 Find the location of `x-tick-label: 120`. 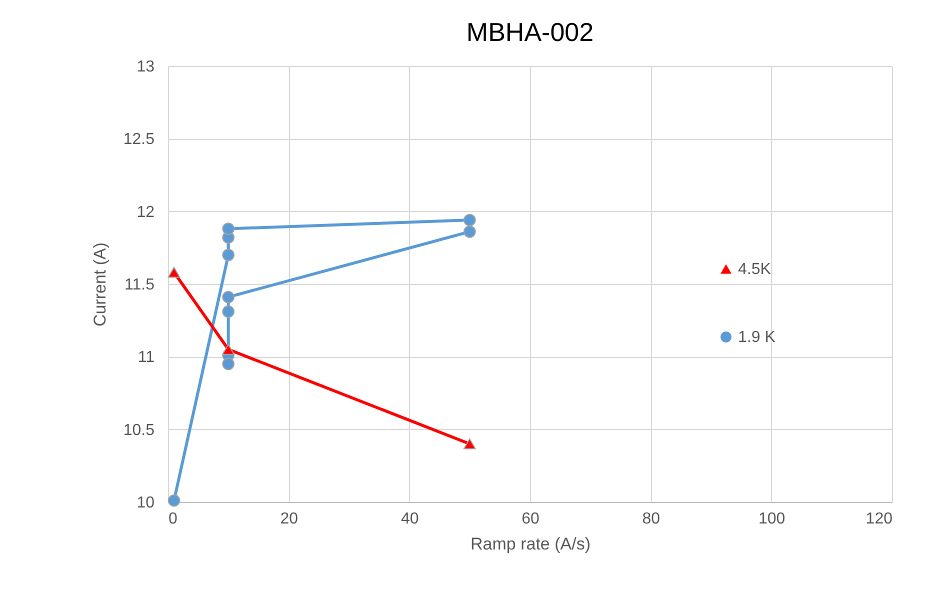

x-tick-label: 120 is located at coordinates (879, 519).